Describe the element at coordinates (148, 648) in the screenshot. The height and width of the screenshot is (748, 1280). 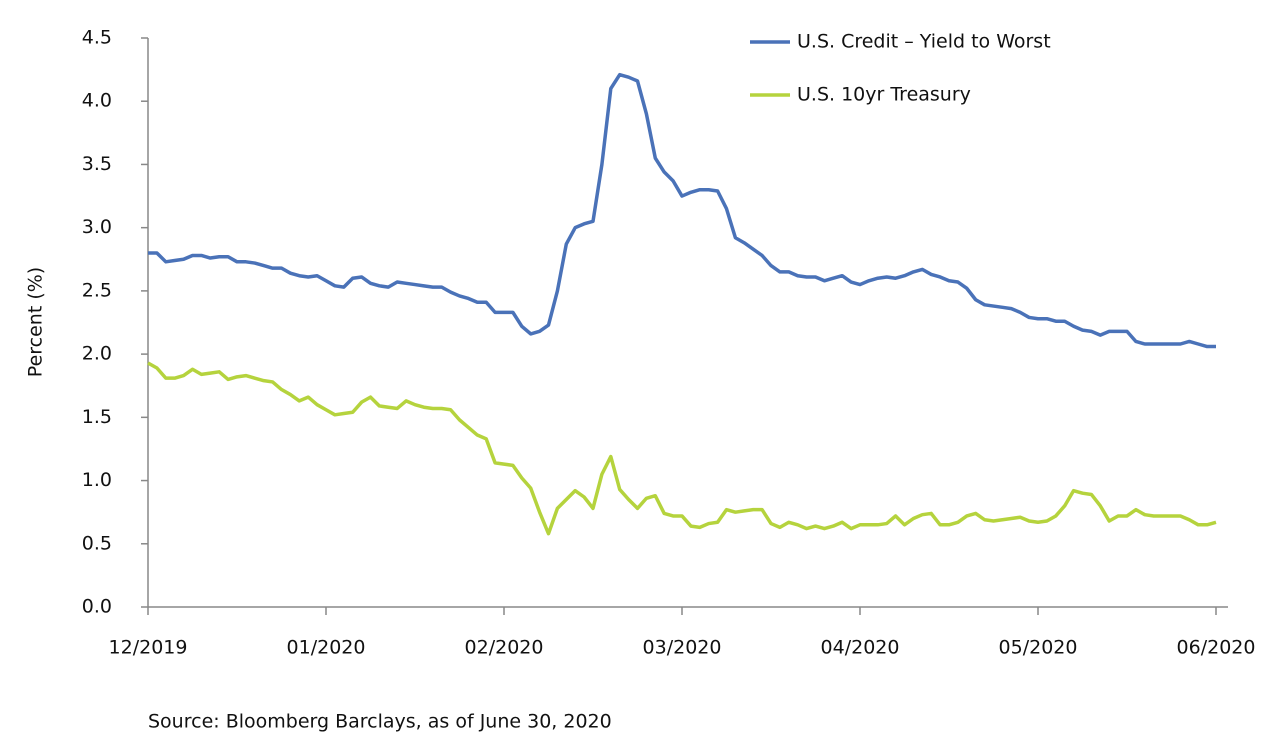
I see `x-tick-label: 12/2019` at that location.